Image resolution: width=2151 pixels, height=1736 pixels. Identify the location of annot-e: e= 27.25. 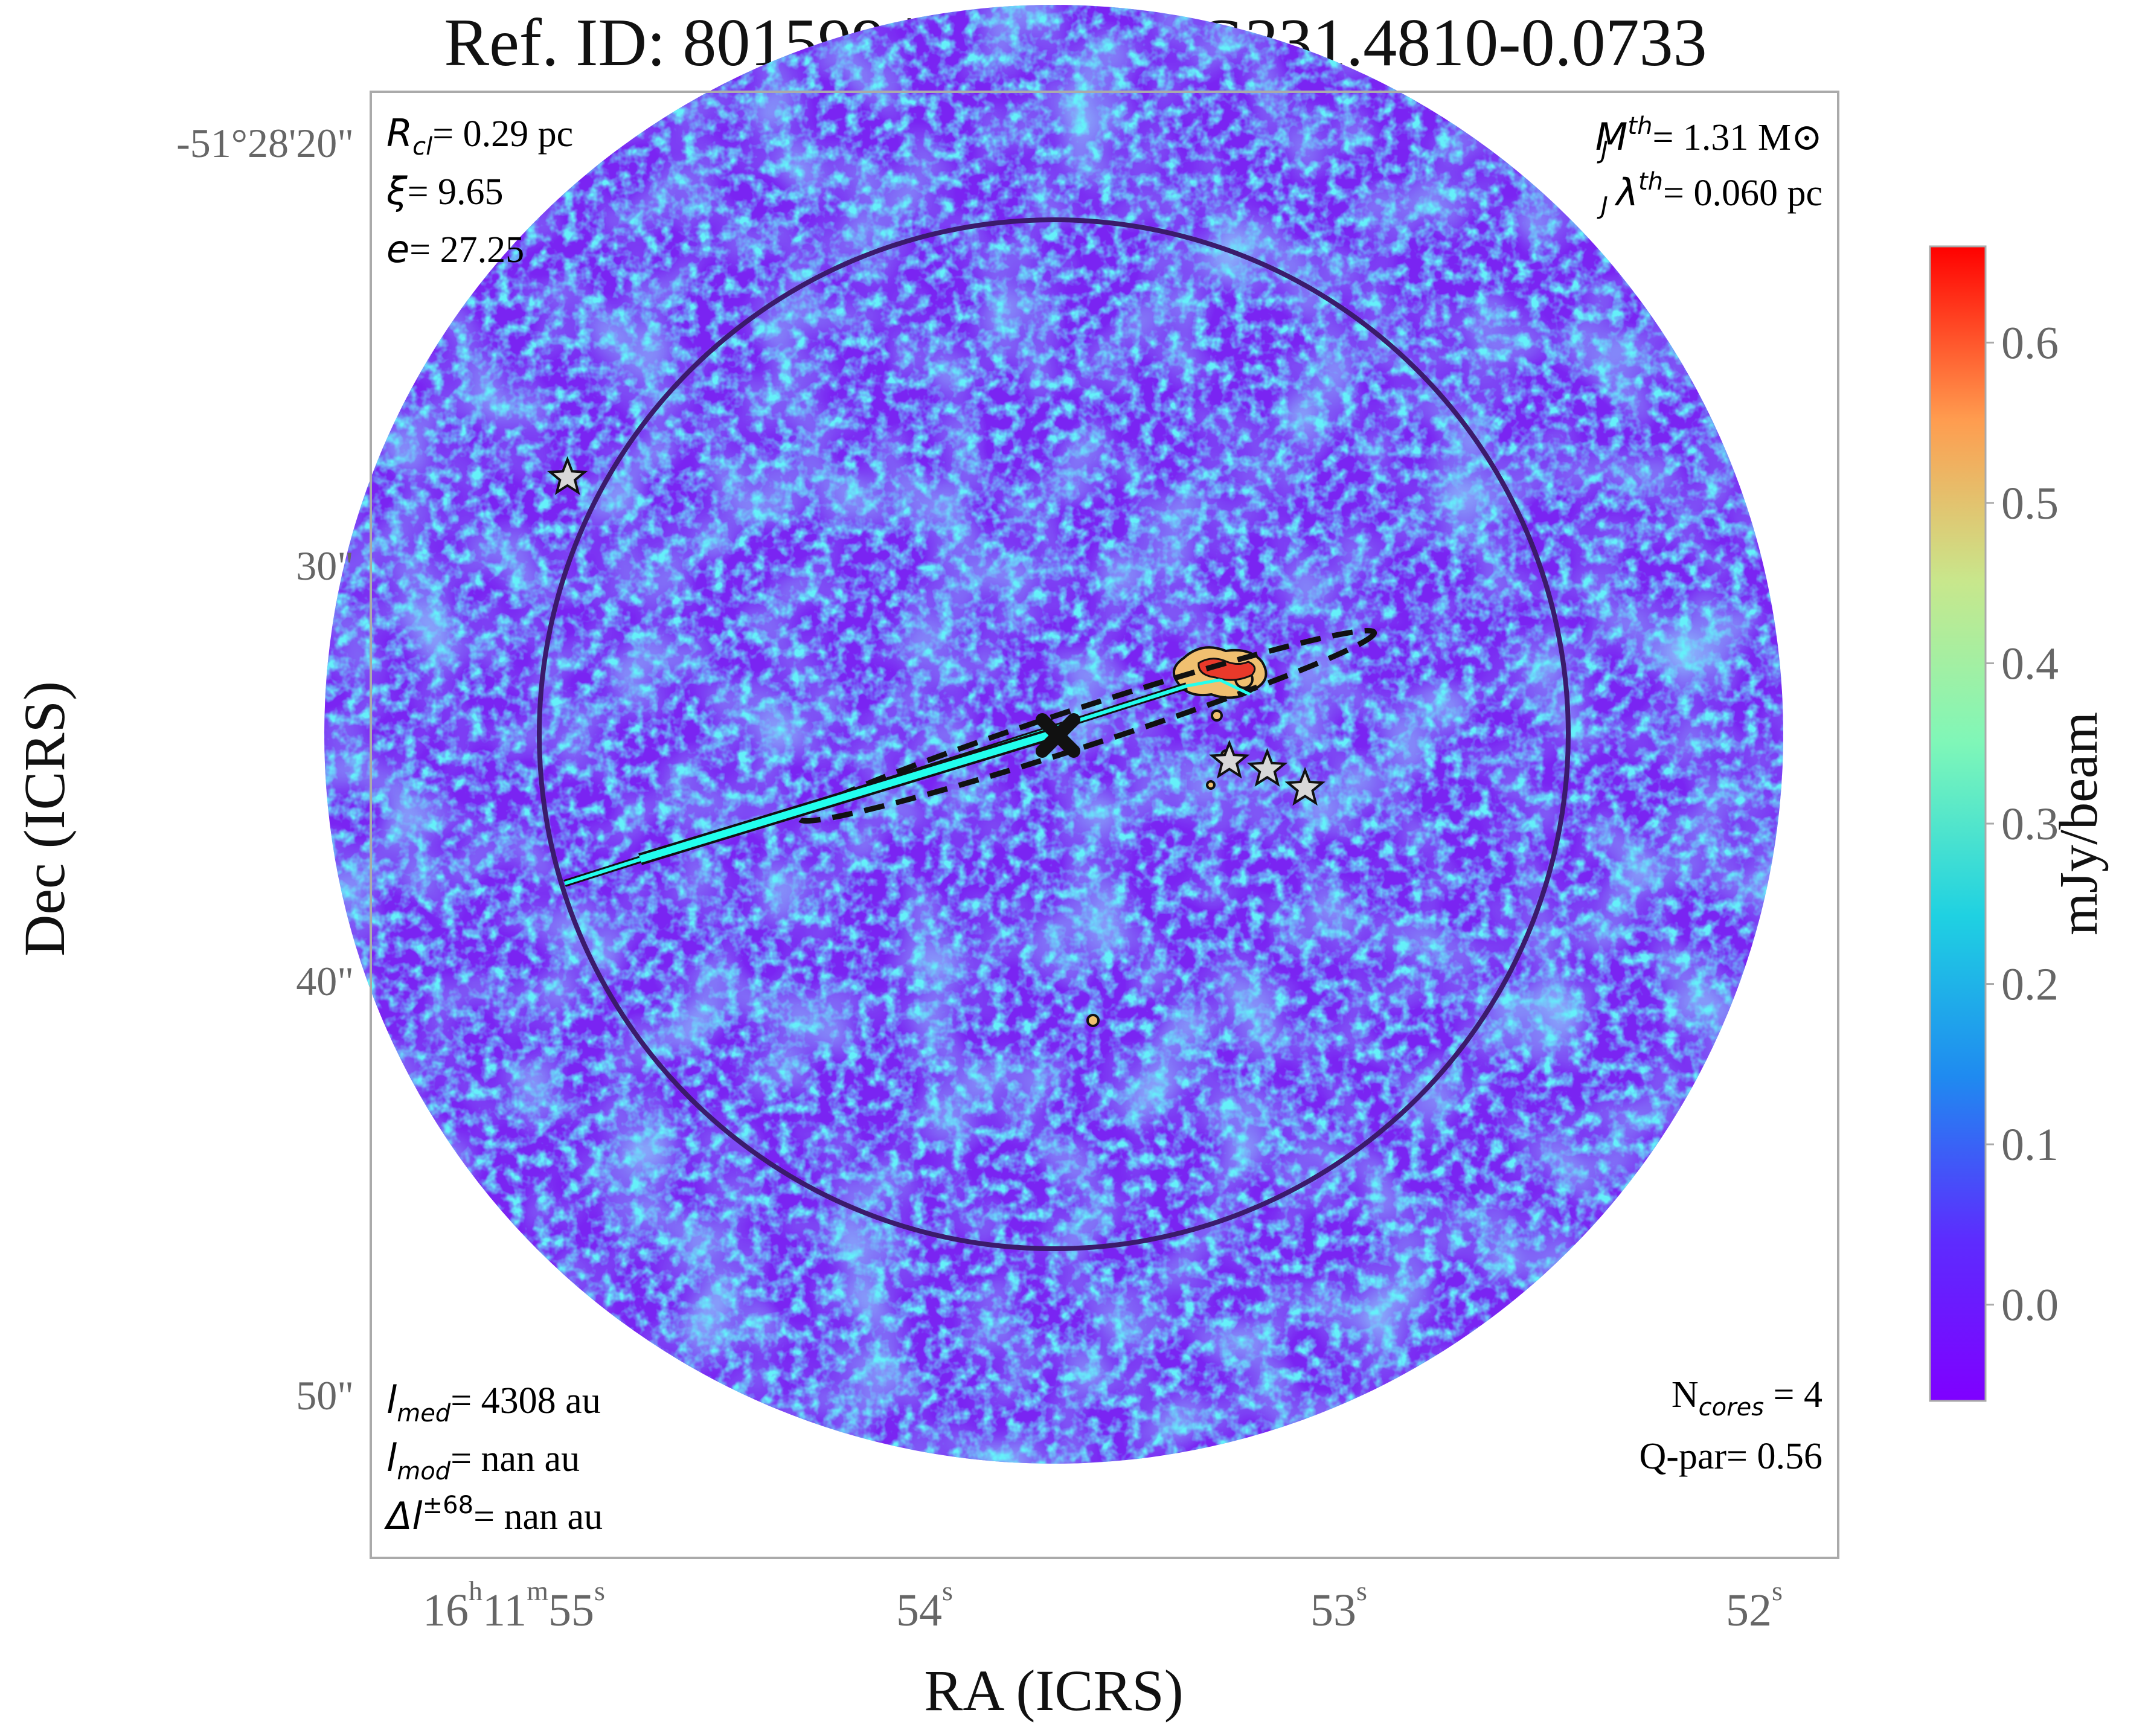
(455, 249).